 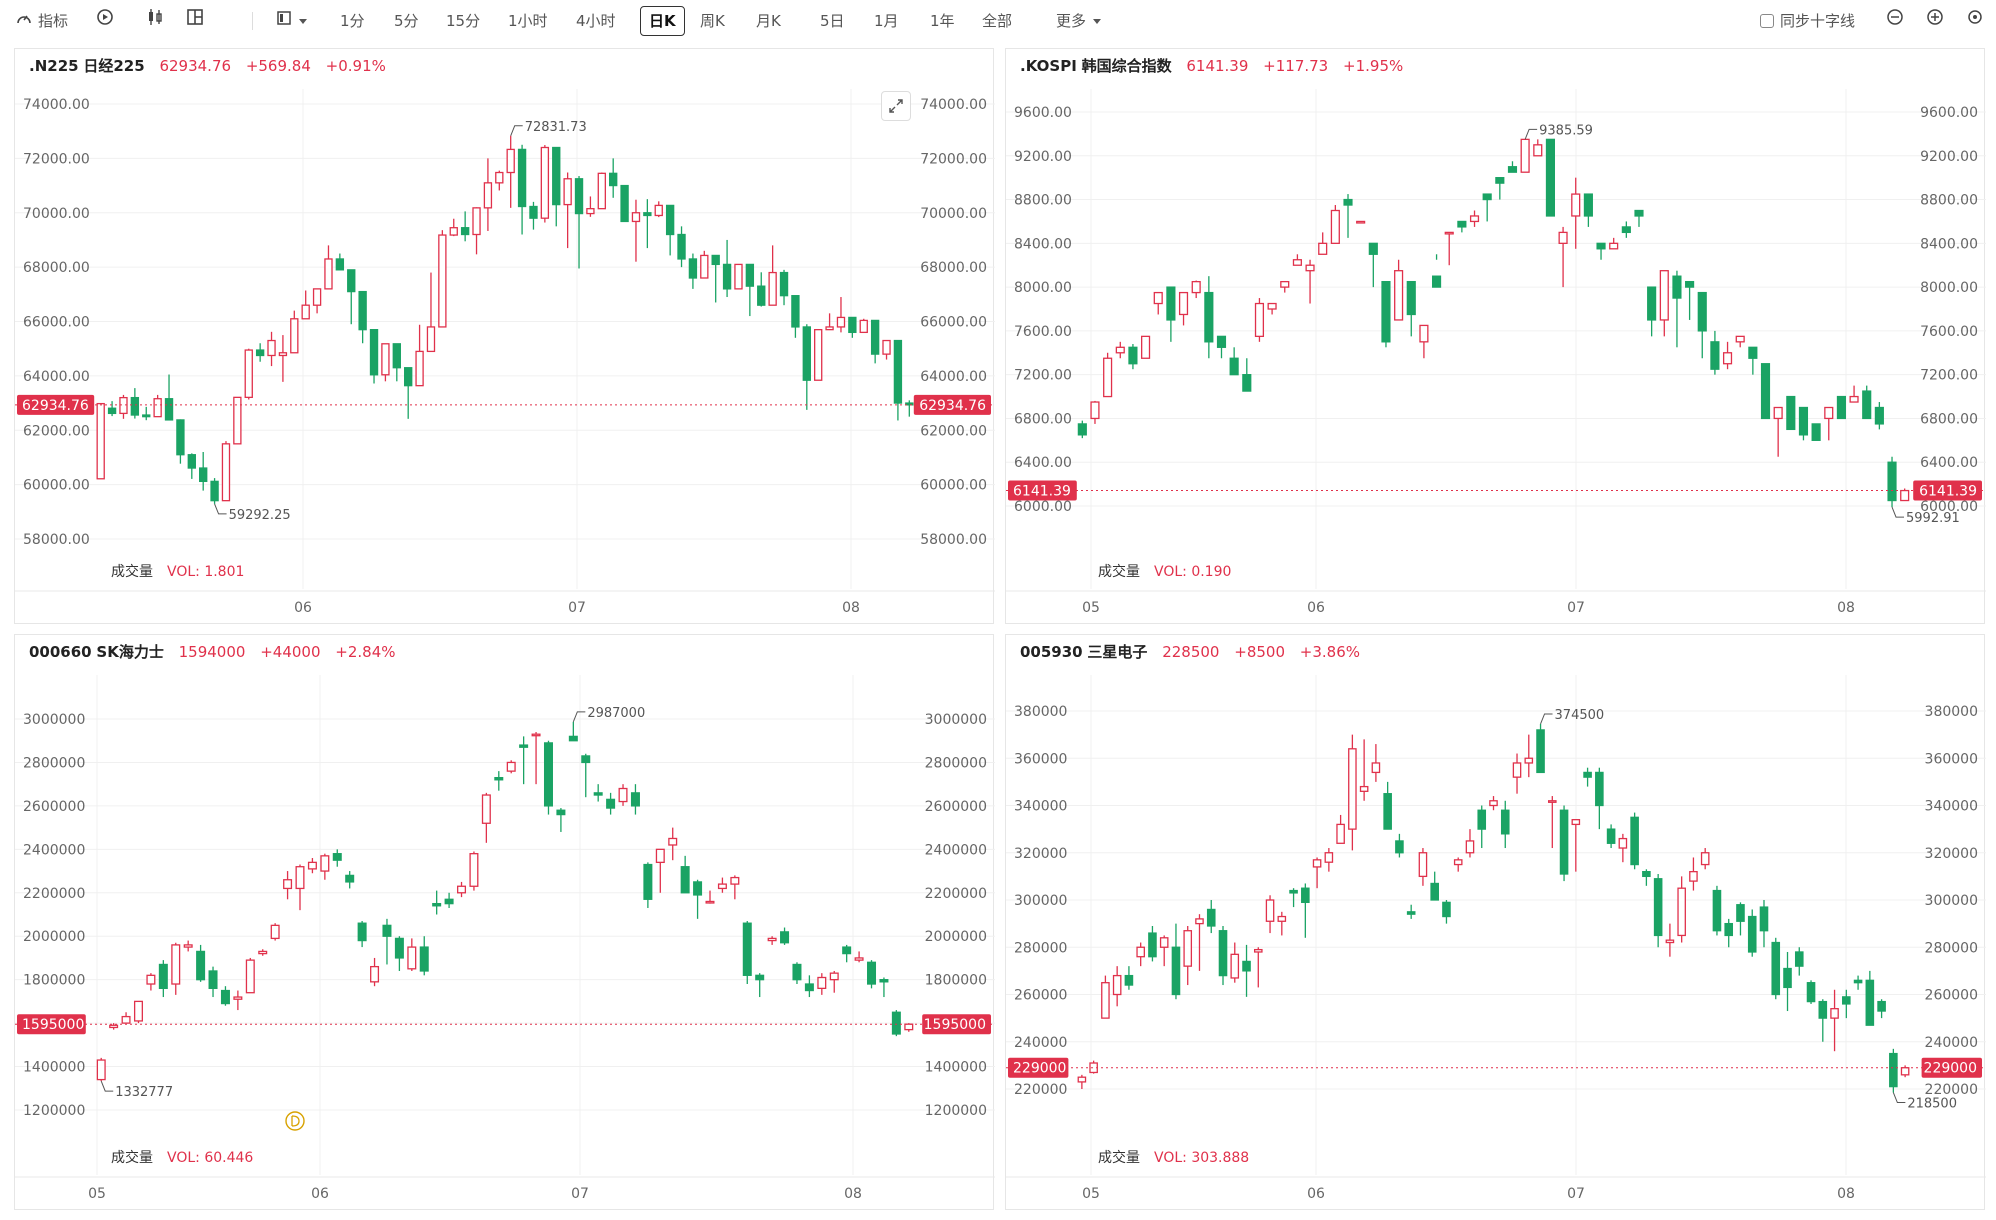 I want to click on indicator-button: 指标, so click(x=42, y=21).